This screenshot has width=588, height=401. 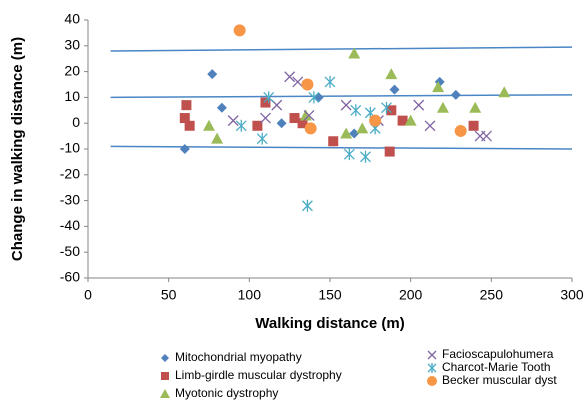 What do you see at coordinates (70, 277) in the screenshot?
I see `y-tick-label: -60` at bounding box center [70, 277].